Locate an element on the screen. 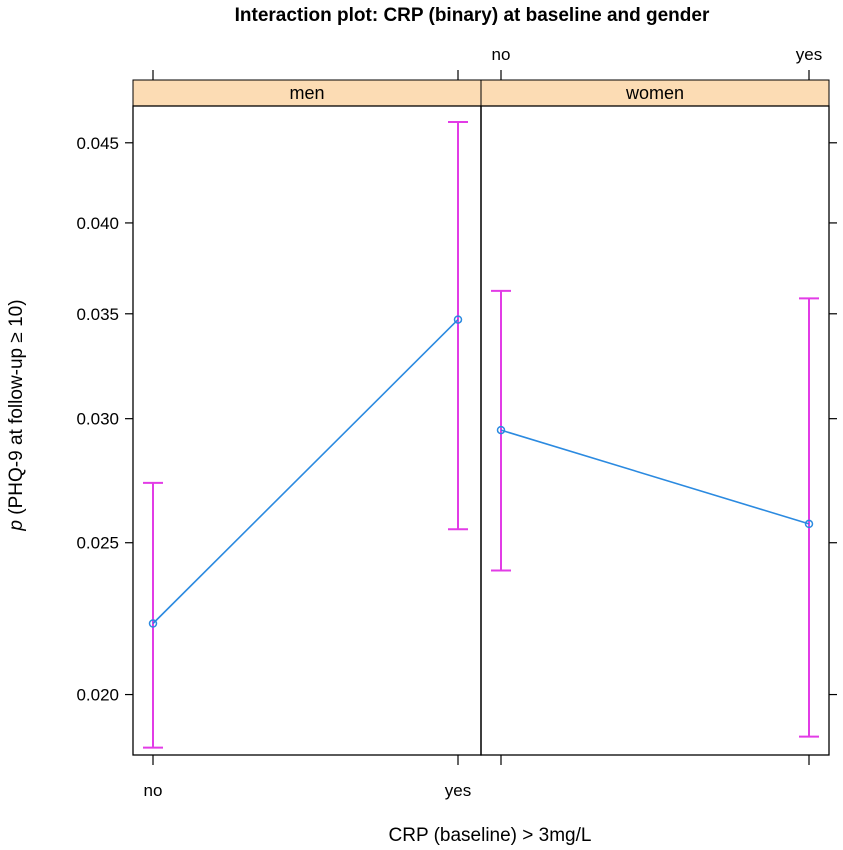 The width and height of the screenshot is (843, 850). x-tick-label-bottom: no is located at coordinates (153, 790).